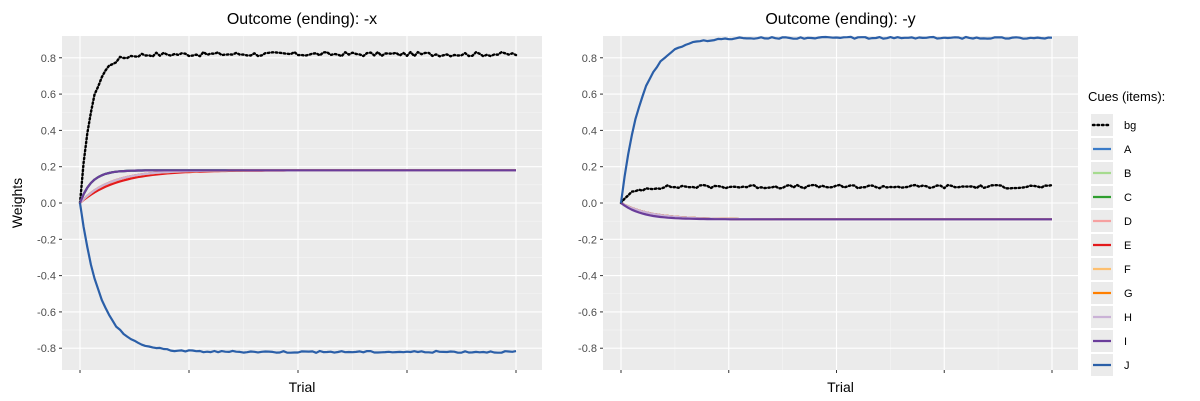 The height and width of the screenshot is (401, 1200). Describe the element at coordinates (1130, 126) in the screenshot. I see `legend-label-bg: bg` at that location.